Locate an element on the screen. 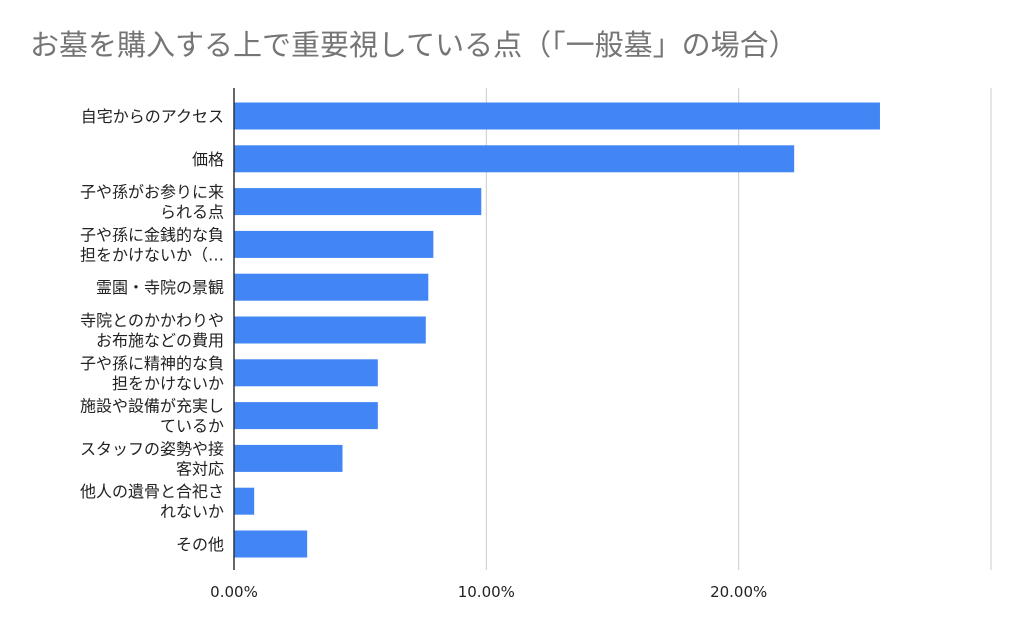 The width and height of the screenshot is (1024, 633). category-label: 子や孫がお参りに来られる点 is located at coordinates (152, 202).